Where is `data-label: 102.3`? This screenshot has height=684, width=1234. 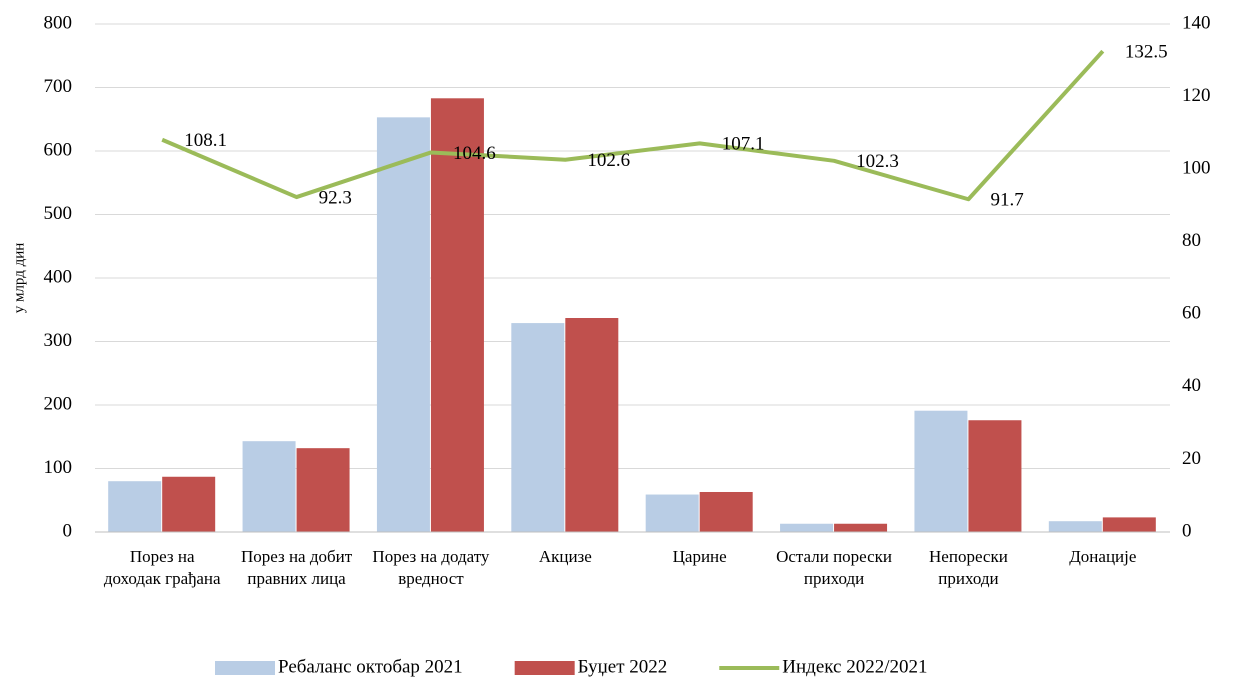
data-label: 102.3 is located at coordinates (877, 161).